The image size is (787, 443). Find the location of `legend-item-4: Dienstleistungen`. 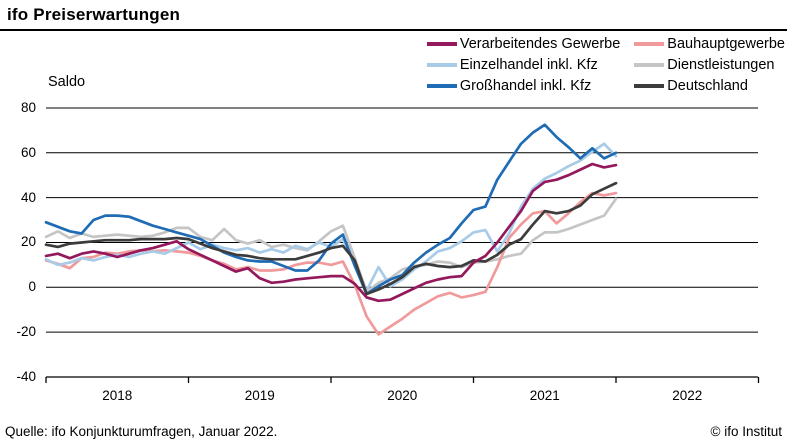

legend-item-4: Dienstleistungen is located at coordinates (709, 65).